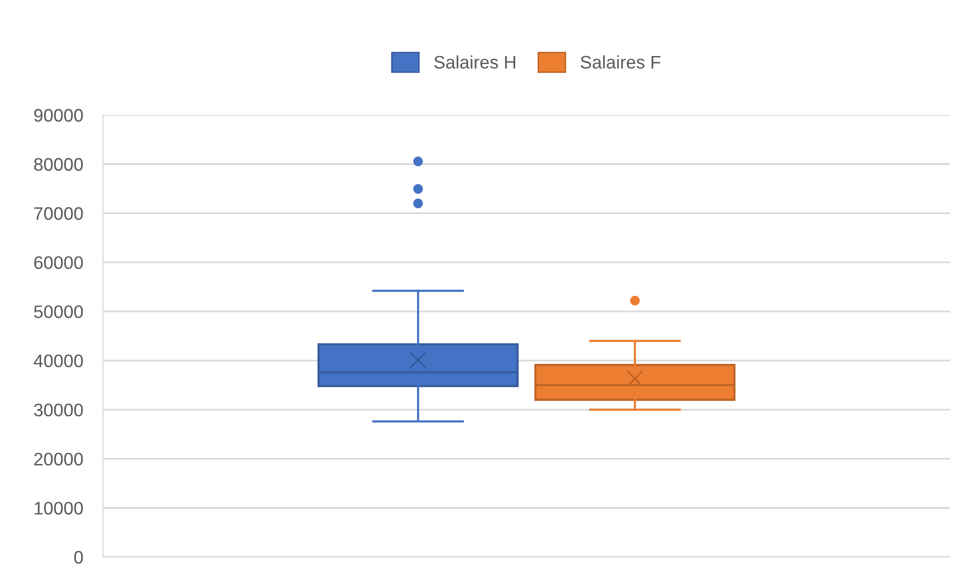  Describe the element at coordinates (58, 164) in the screenshot. I see `y-tick-label: 80000` at that location.